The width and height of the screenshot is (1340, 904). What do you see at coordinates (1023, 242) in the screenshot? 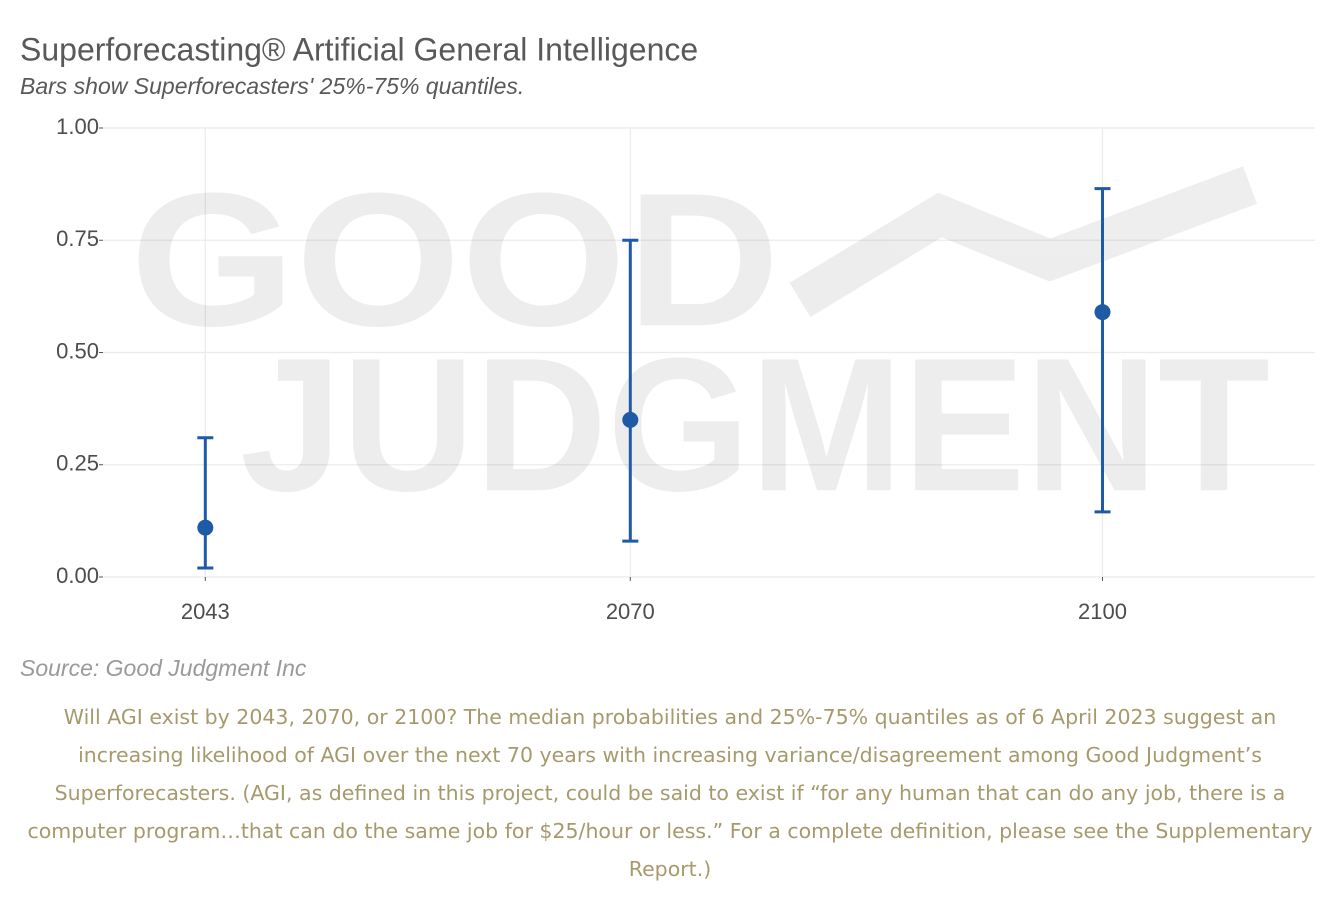
I see `watermark-arrow` at bounding box center [1023, 242].